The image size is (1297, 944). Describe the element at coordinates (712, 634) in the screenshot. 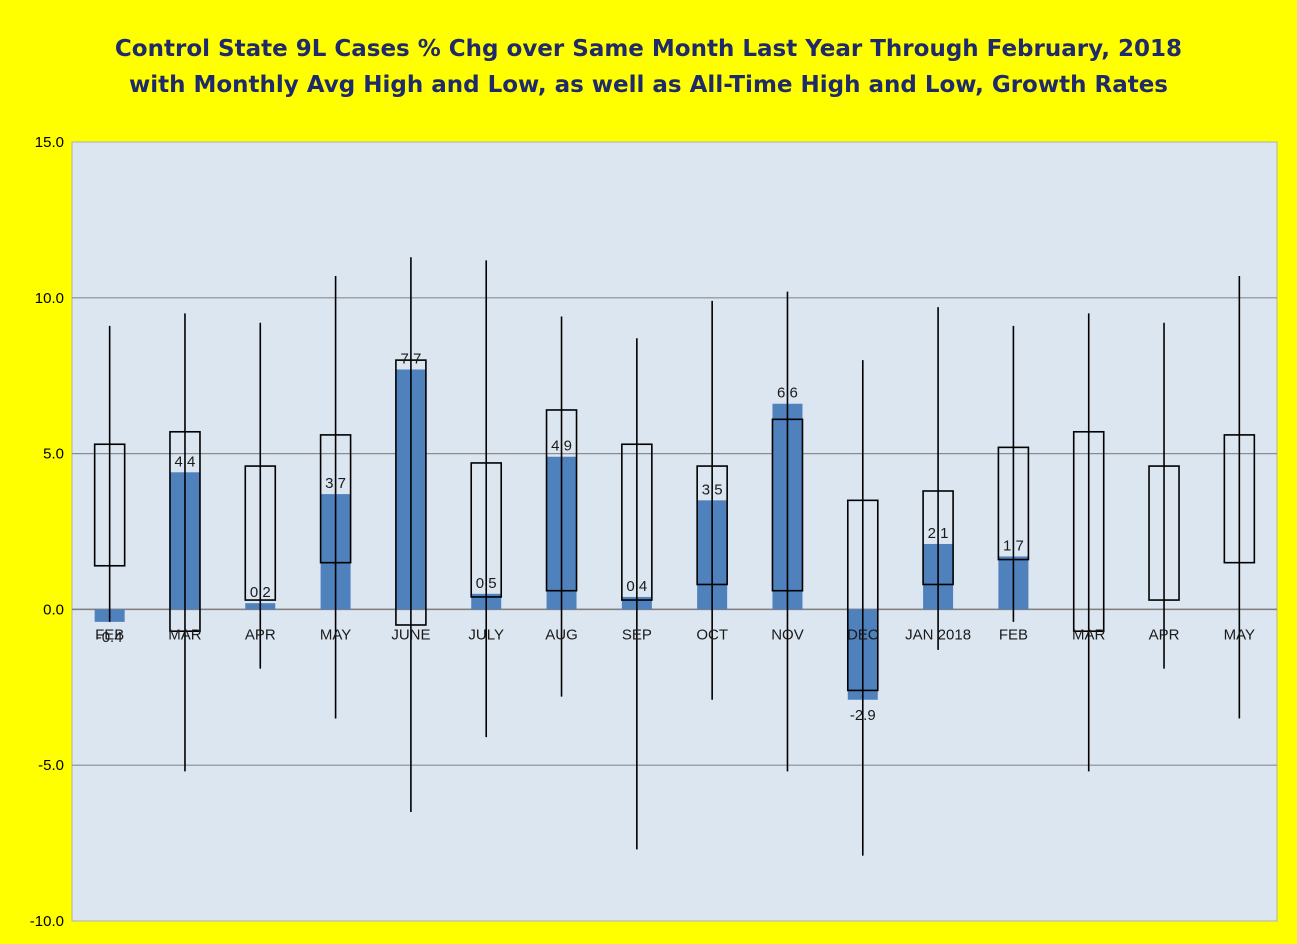

I see `x-category-label: OCT` at that location.